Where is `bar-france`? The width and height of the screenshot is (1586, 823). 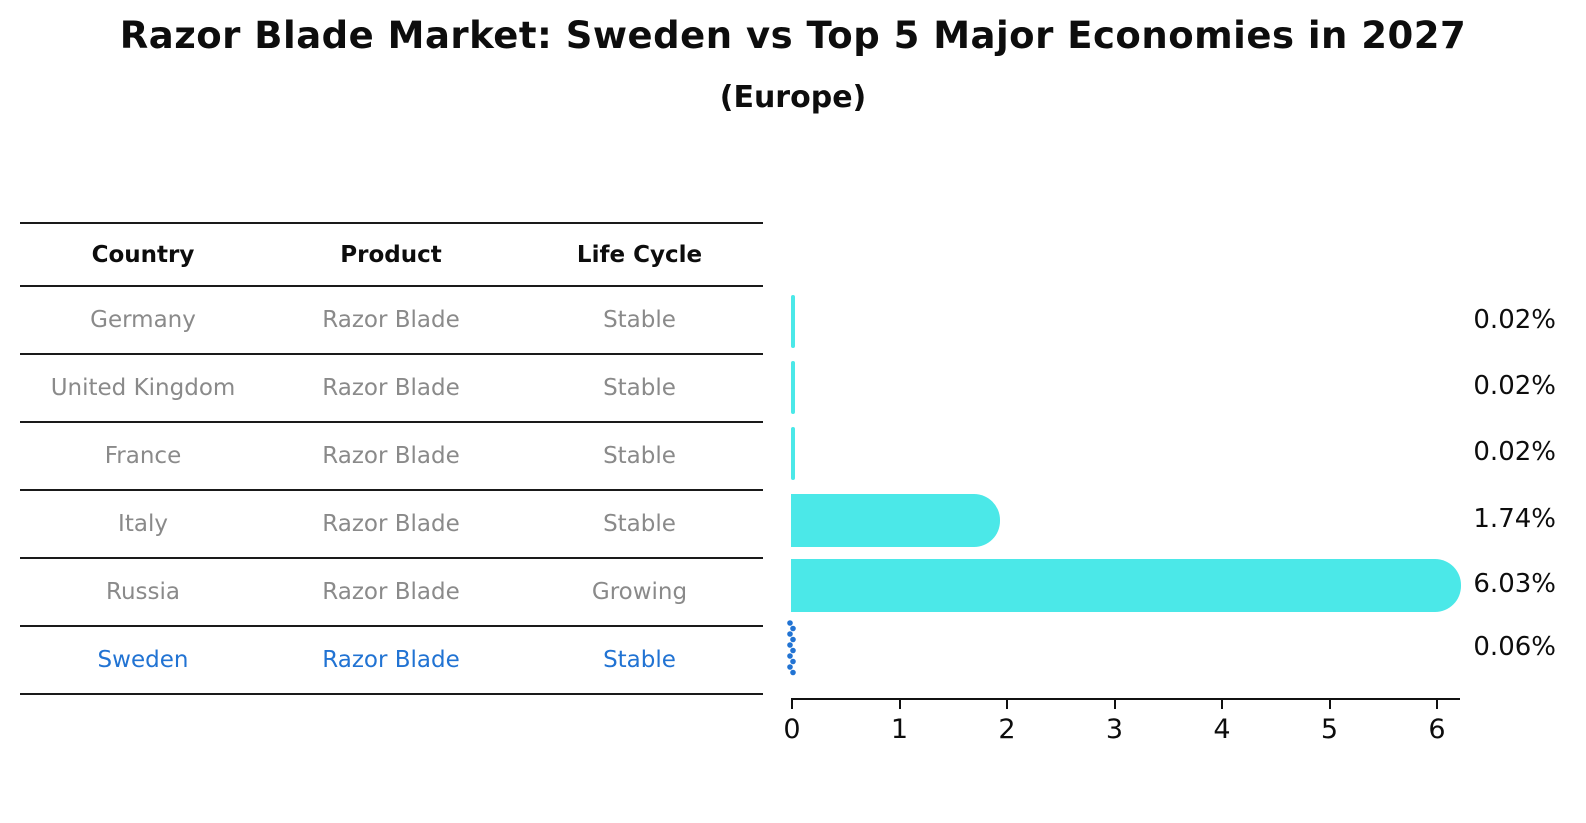
bar-france is located at coordinates (793, 453).